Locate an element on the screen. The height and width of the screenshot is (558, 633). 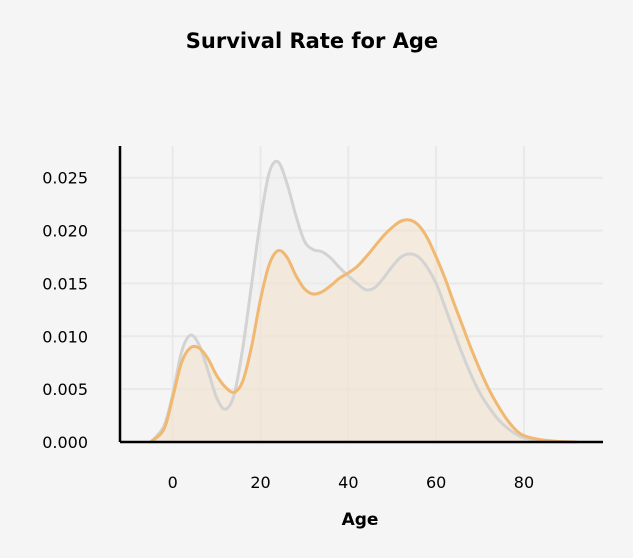
x-tick-label: 60 is located at coordinates (436, 482).